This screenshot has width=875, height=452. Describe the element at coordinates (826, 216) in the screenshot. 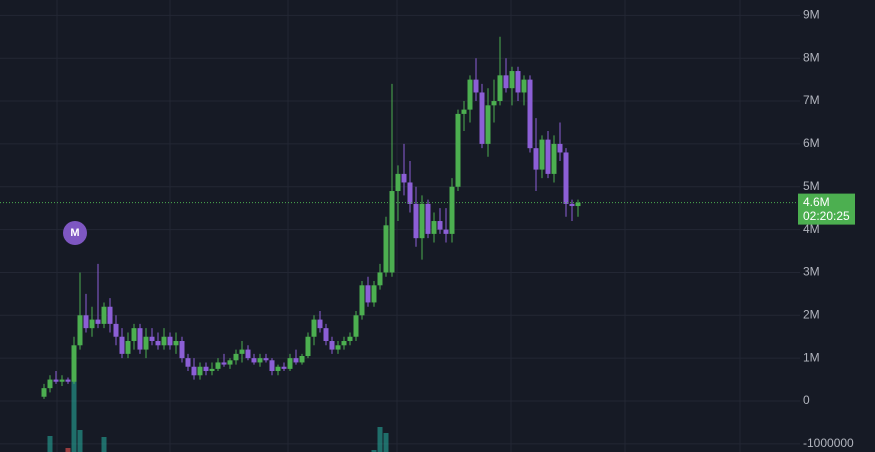

I see `countdown-label: 02:20:25` at that location.